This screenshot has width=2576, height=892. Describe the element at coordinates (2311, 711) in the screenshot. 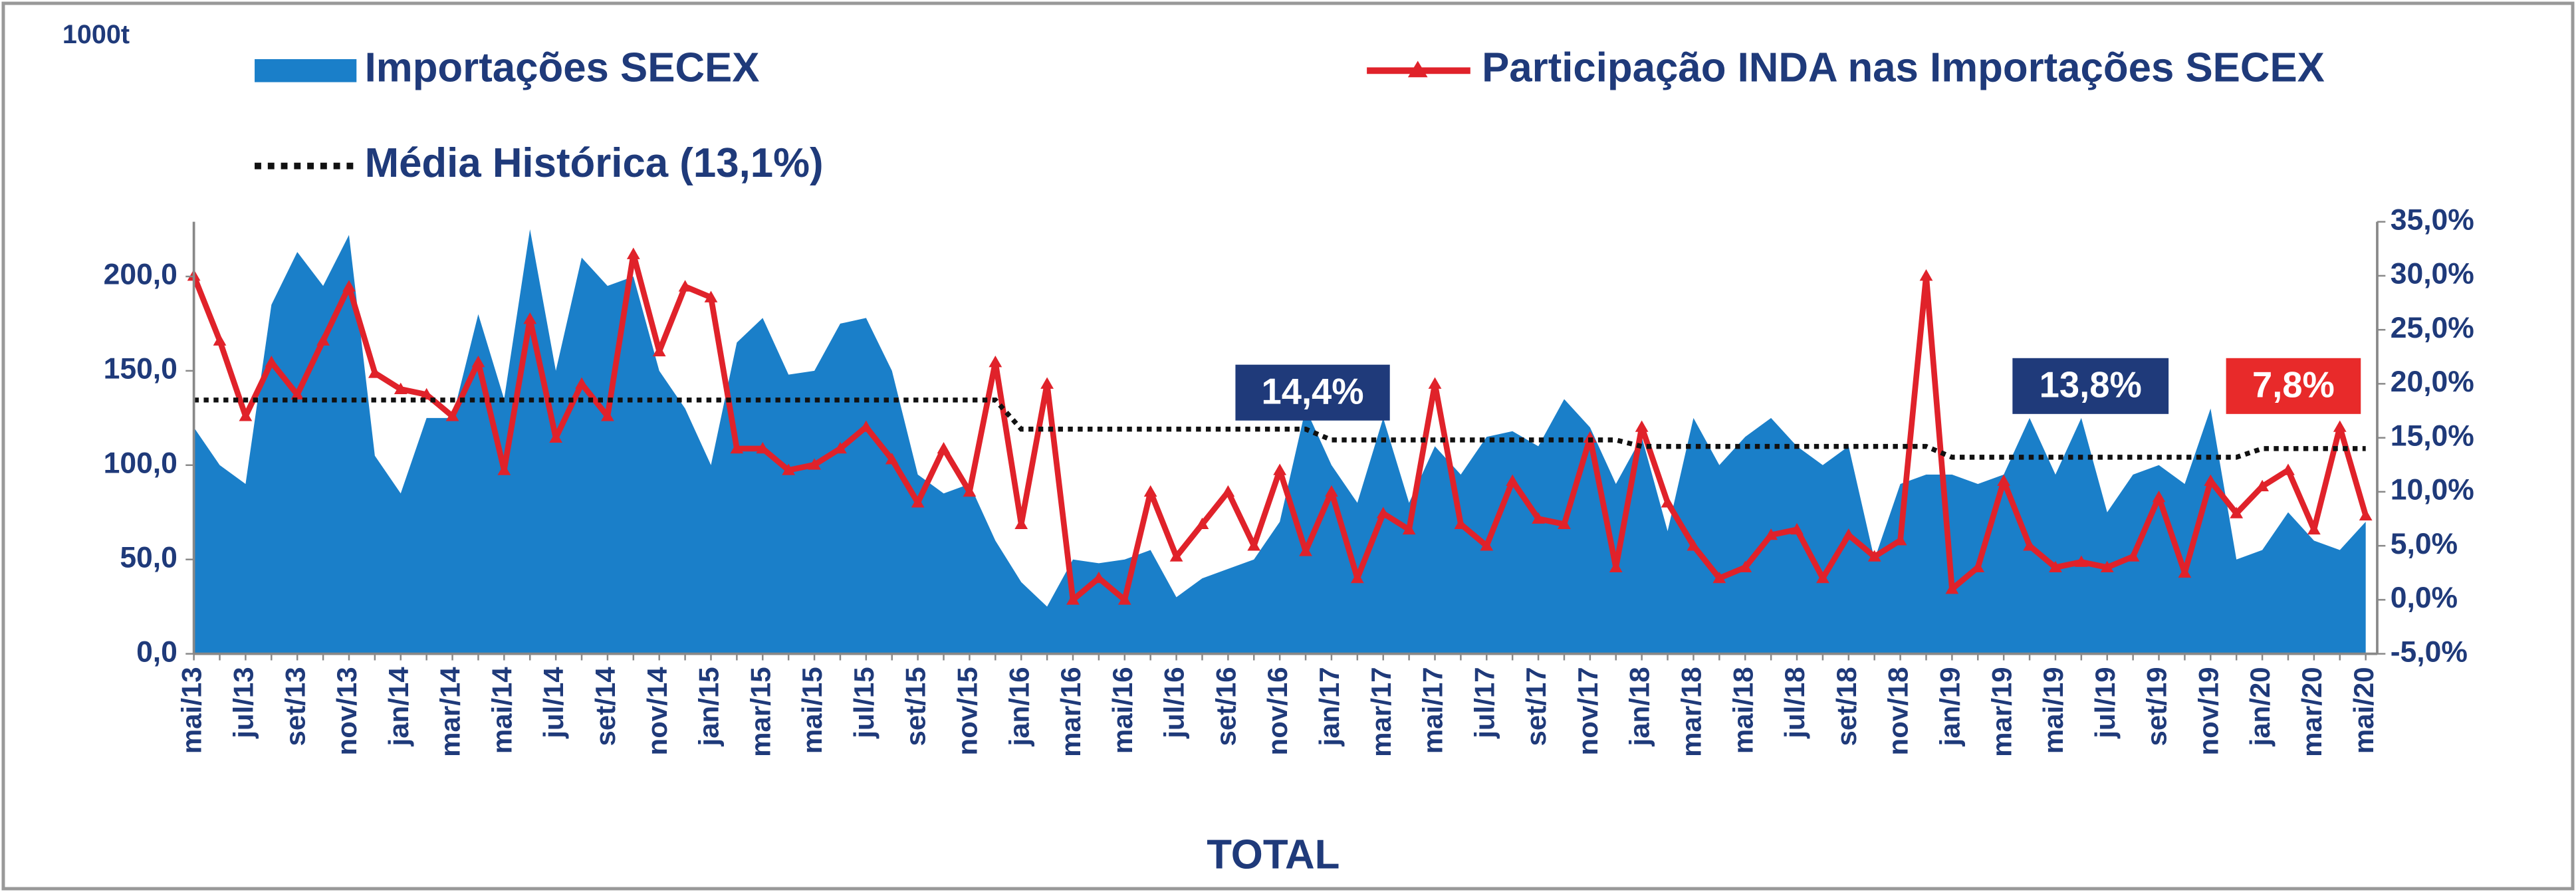

I see `x-tick-label: mar/20` at that location.